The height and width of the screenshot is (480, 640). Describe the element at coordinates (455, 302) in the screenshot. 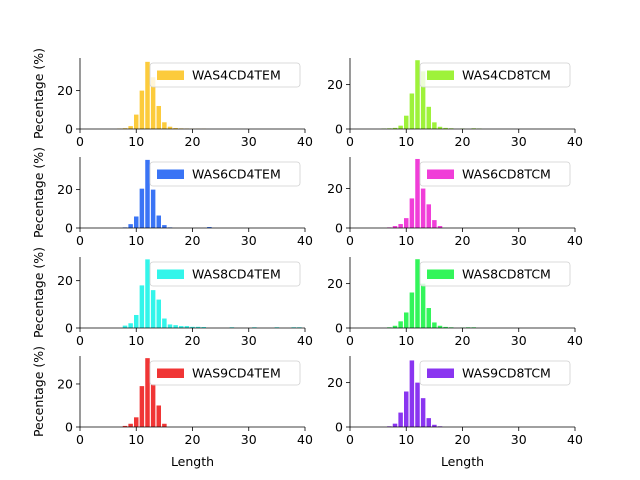

I see `subplot-was8cd8tcm: 0 10 20 30 40 0 20 WAS8CD8TCM` at that location.